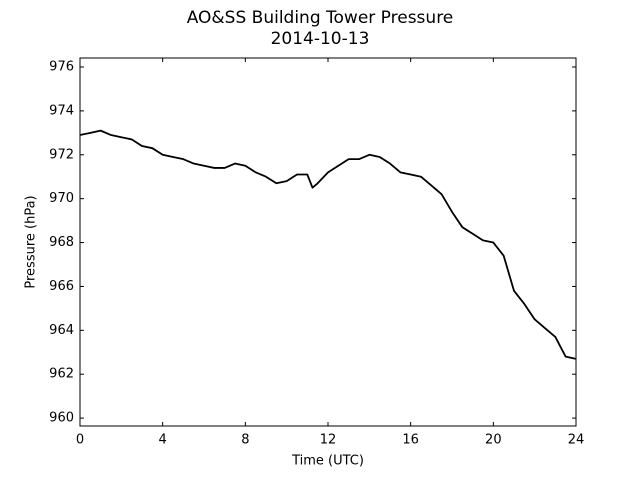  I want to click on x-tick-label: 12, so click(328, 440).